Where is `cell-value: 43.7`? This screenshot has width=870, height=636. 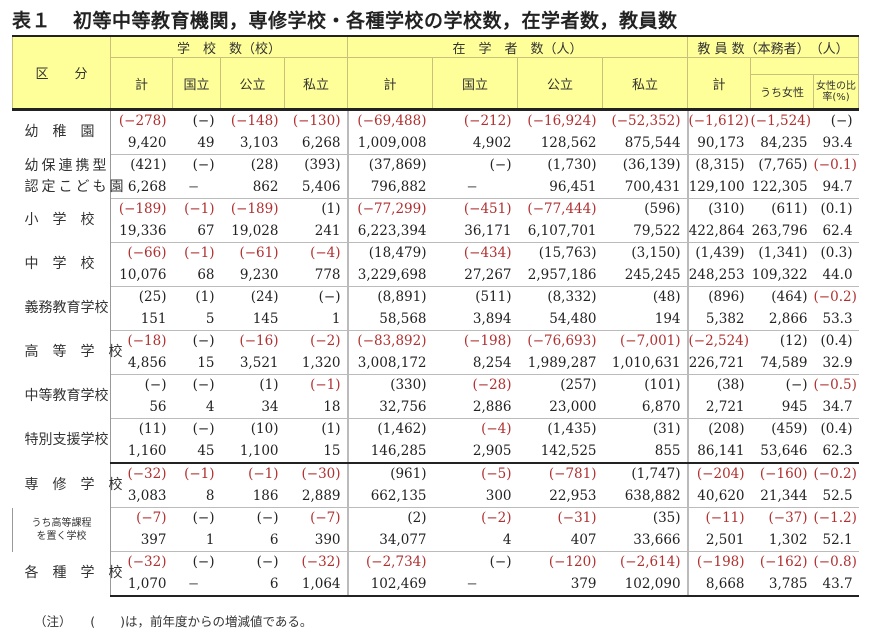 cell-value: 43.7 is located at coordinates (836, 585).